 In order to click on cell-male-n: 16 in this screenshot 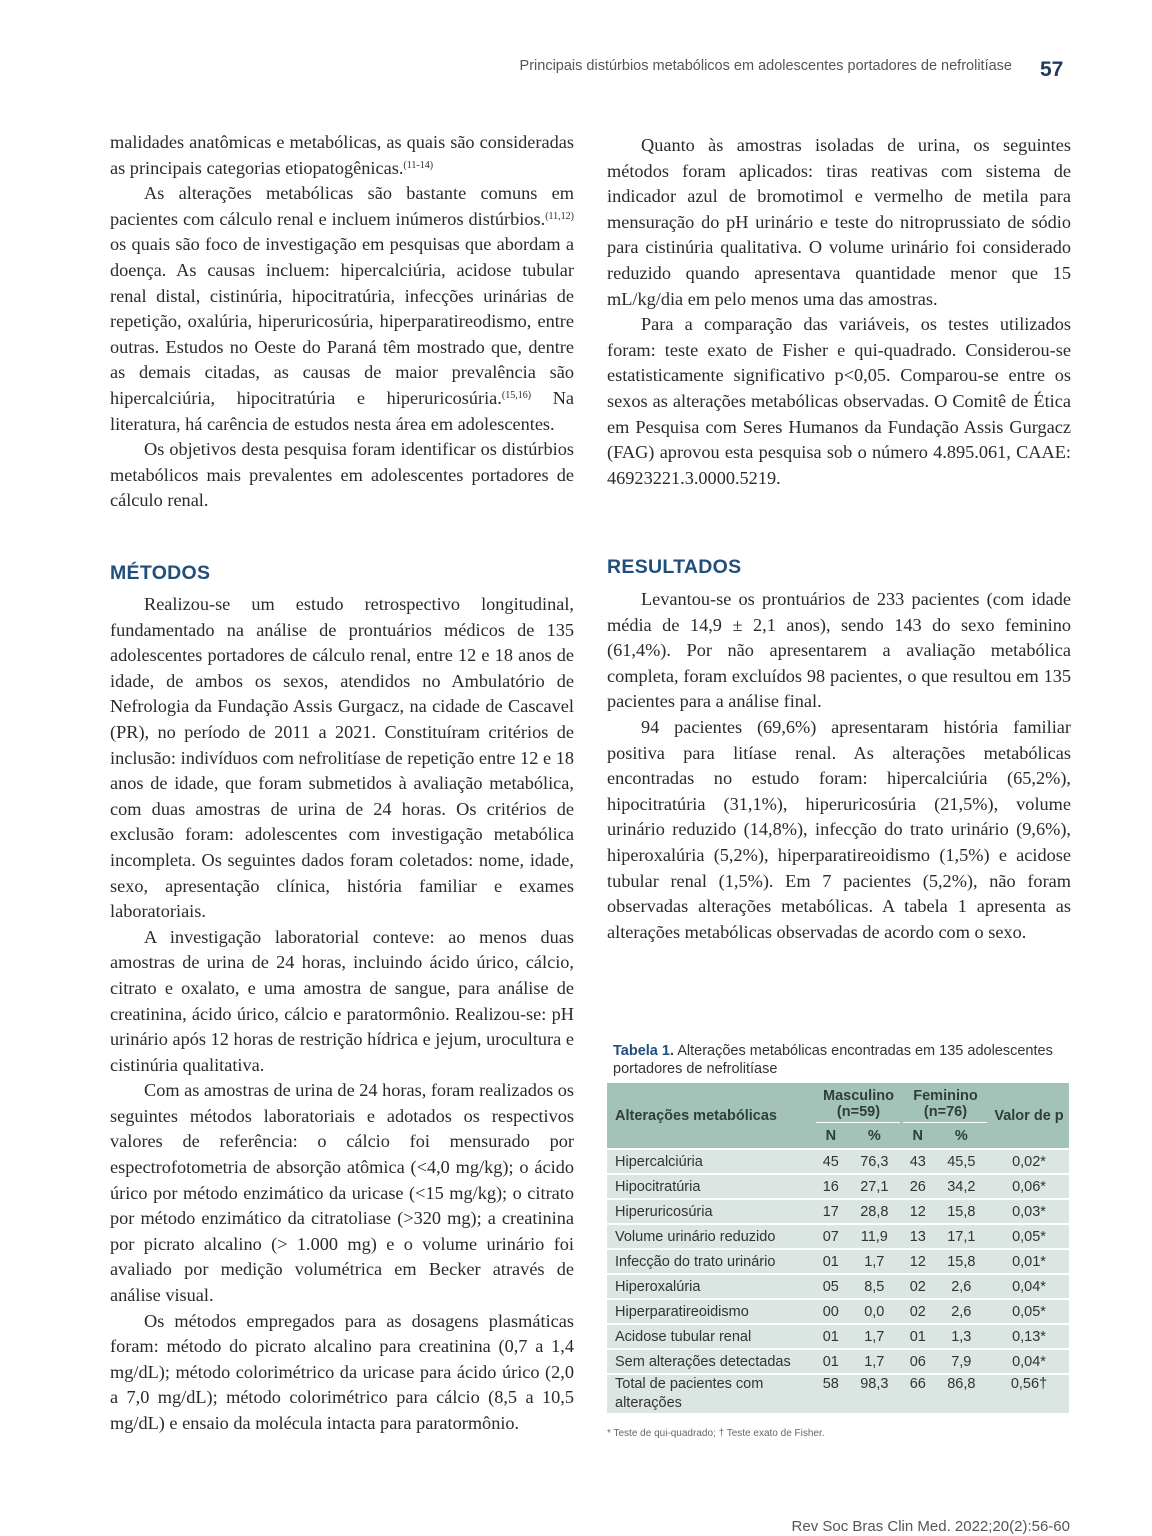, I will do `click(831, 1186)`.